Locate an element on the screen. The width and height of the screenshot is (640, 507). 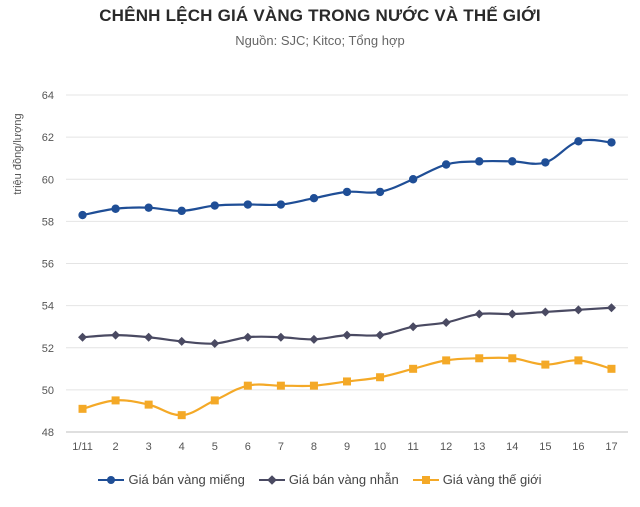
x-tick-label: 16 is located at coordinates (578, 447).